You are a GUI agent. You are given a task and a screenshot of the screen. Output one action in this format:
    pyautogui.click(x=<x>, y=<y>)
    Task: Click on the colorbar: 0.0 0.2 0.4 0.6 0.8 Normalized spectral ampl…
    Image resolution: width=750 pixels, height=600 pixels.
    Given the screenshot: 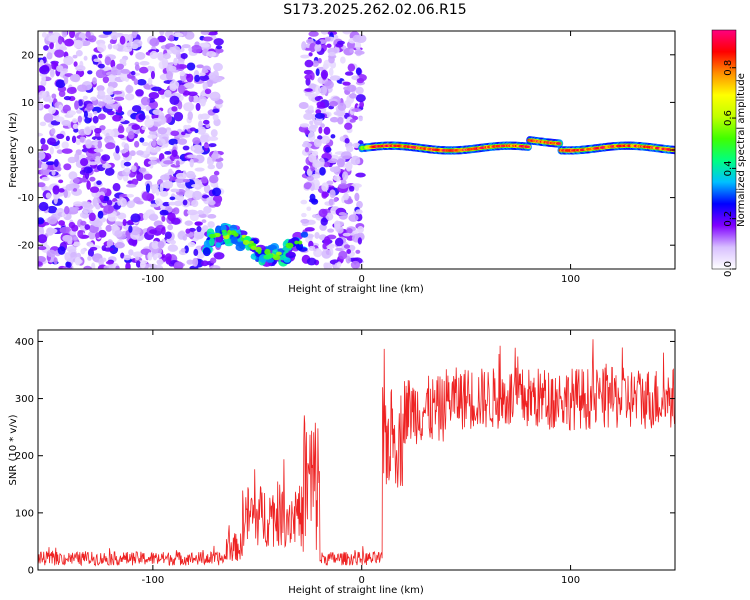 What is the action you would take?
    pyautogui.click(x=729, y=153)
    